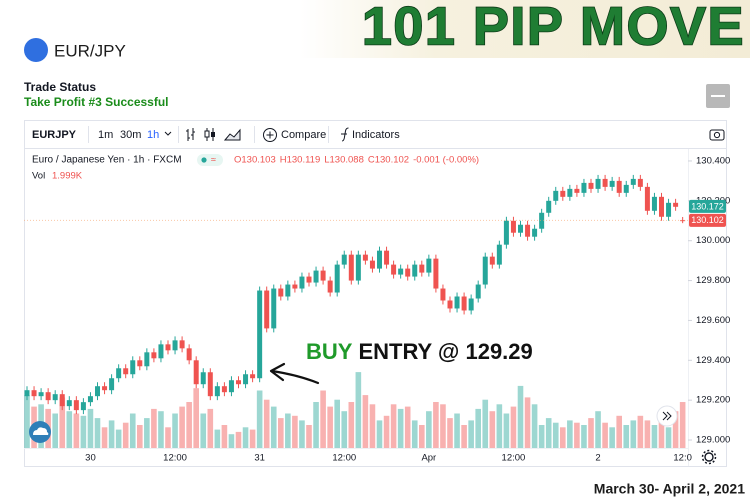  What do you see at coordinates (168, 133) in the screenshot?
I see `chevron-icon` at bounding box center [168, 133].